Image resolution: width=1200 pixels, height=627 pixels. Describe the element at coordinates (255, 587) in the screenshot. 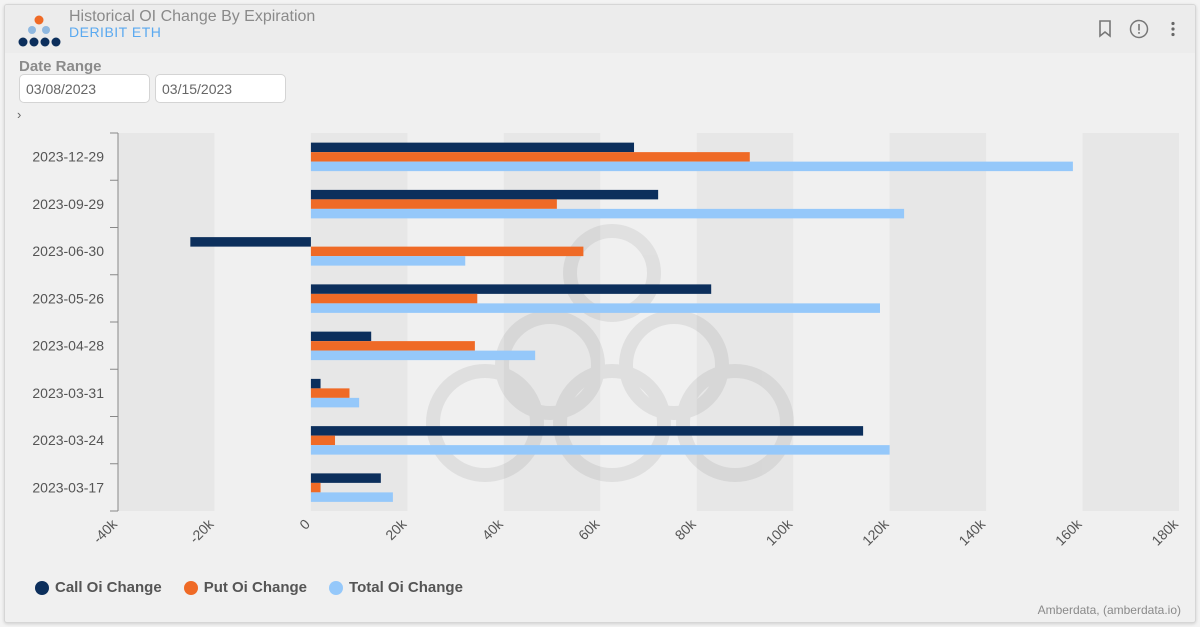

I see `legend-label-put: Put Oi Change` at that location.